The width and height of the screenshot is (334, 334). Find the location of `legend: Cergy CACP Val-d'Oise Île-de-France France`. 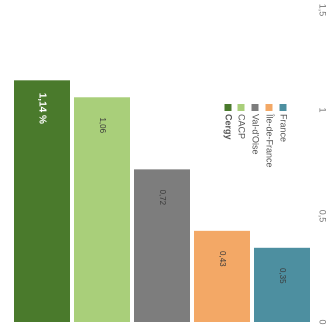

legend: Cergy CACP Val-d'Oise Île-de-France France is located at coordinates (256, 136).